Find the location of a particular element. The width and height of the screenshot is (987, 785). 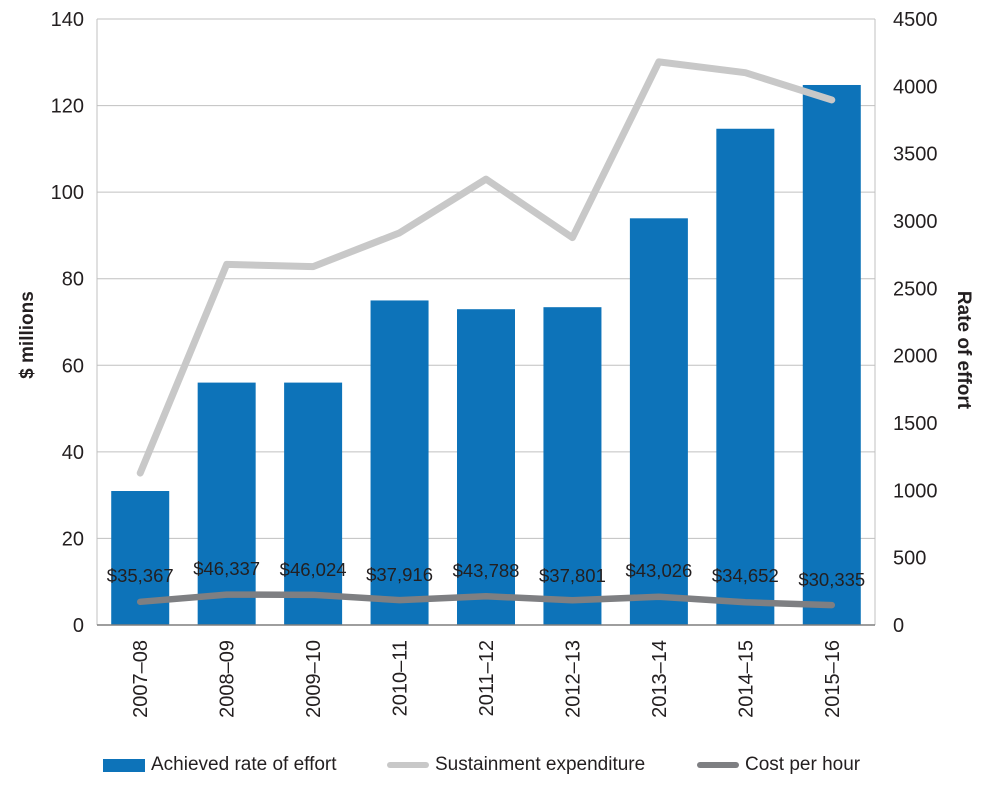

legend-label: Sustainment expenditure is located at coordinates (540, 764).